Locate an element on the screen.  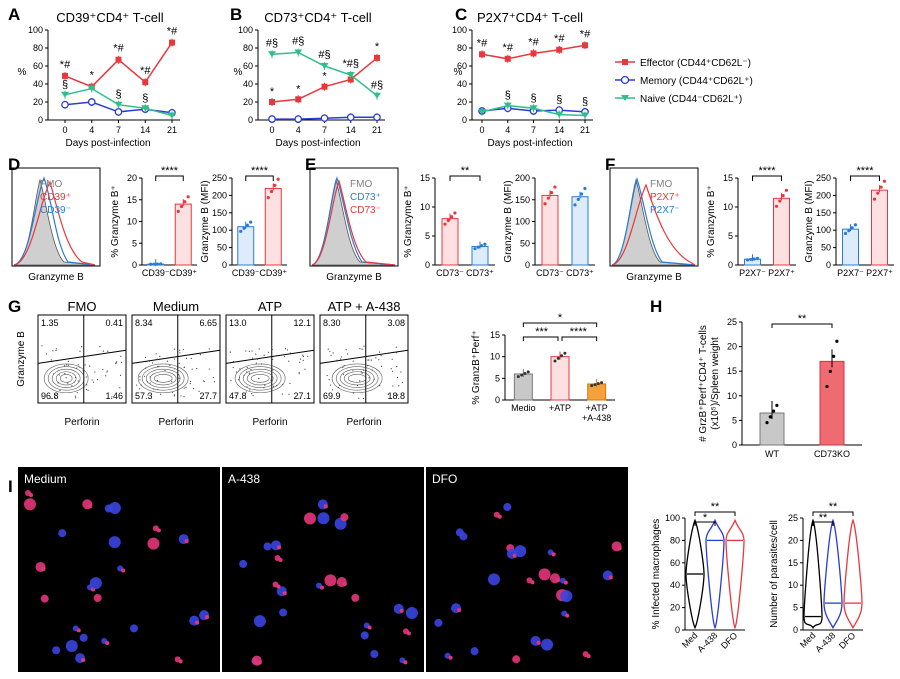
y-tick-label: 40 is located at coordinates (248, 84).